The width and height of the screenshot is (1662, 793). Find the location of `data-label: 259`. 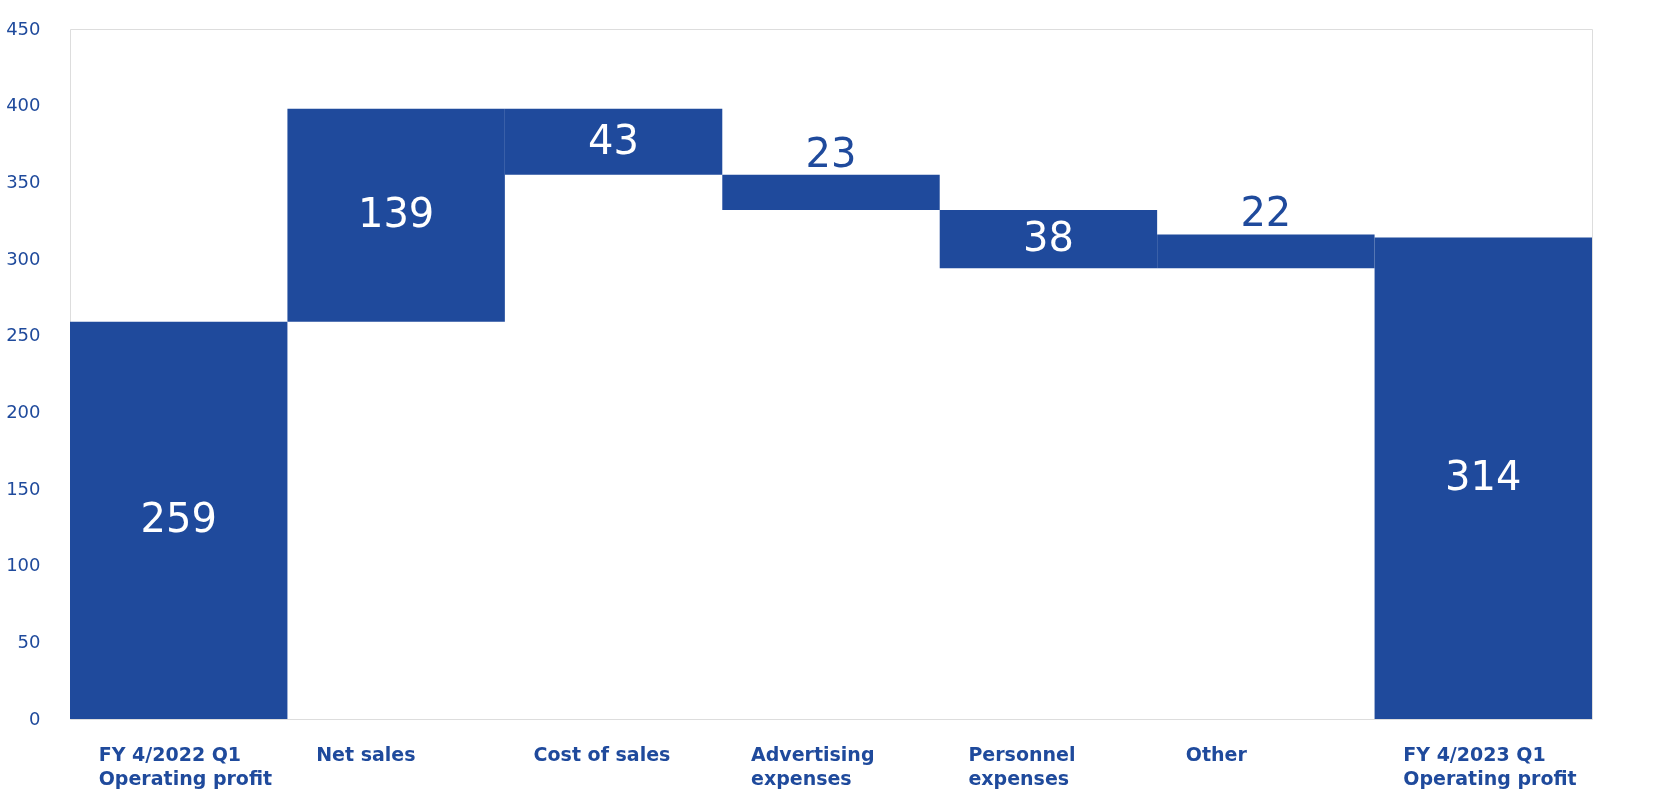

data-label: 259 is located at coordinates (178, 518).